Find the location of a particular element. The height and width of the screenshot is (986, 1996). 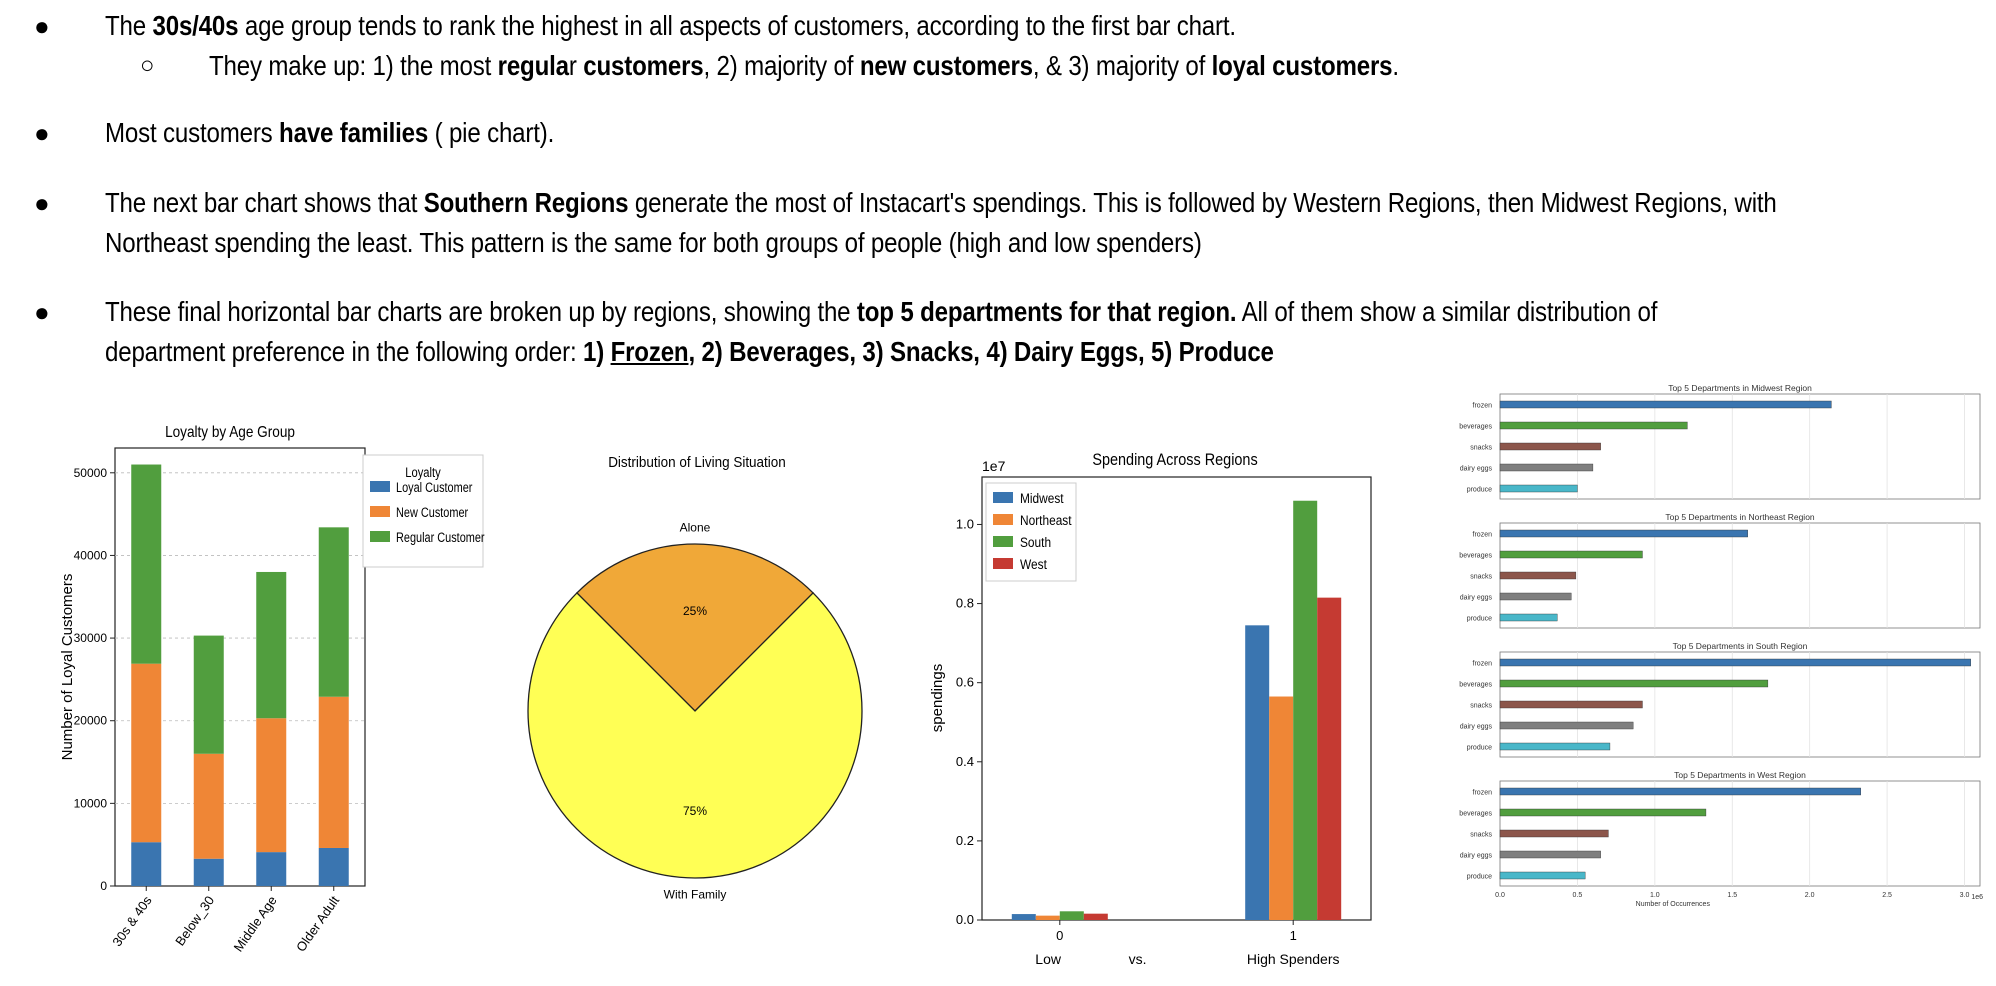

y-tick-label: 0.6 is located at coordinates (965, 682).